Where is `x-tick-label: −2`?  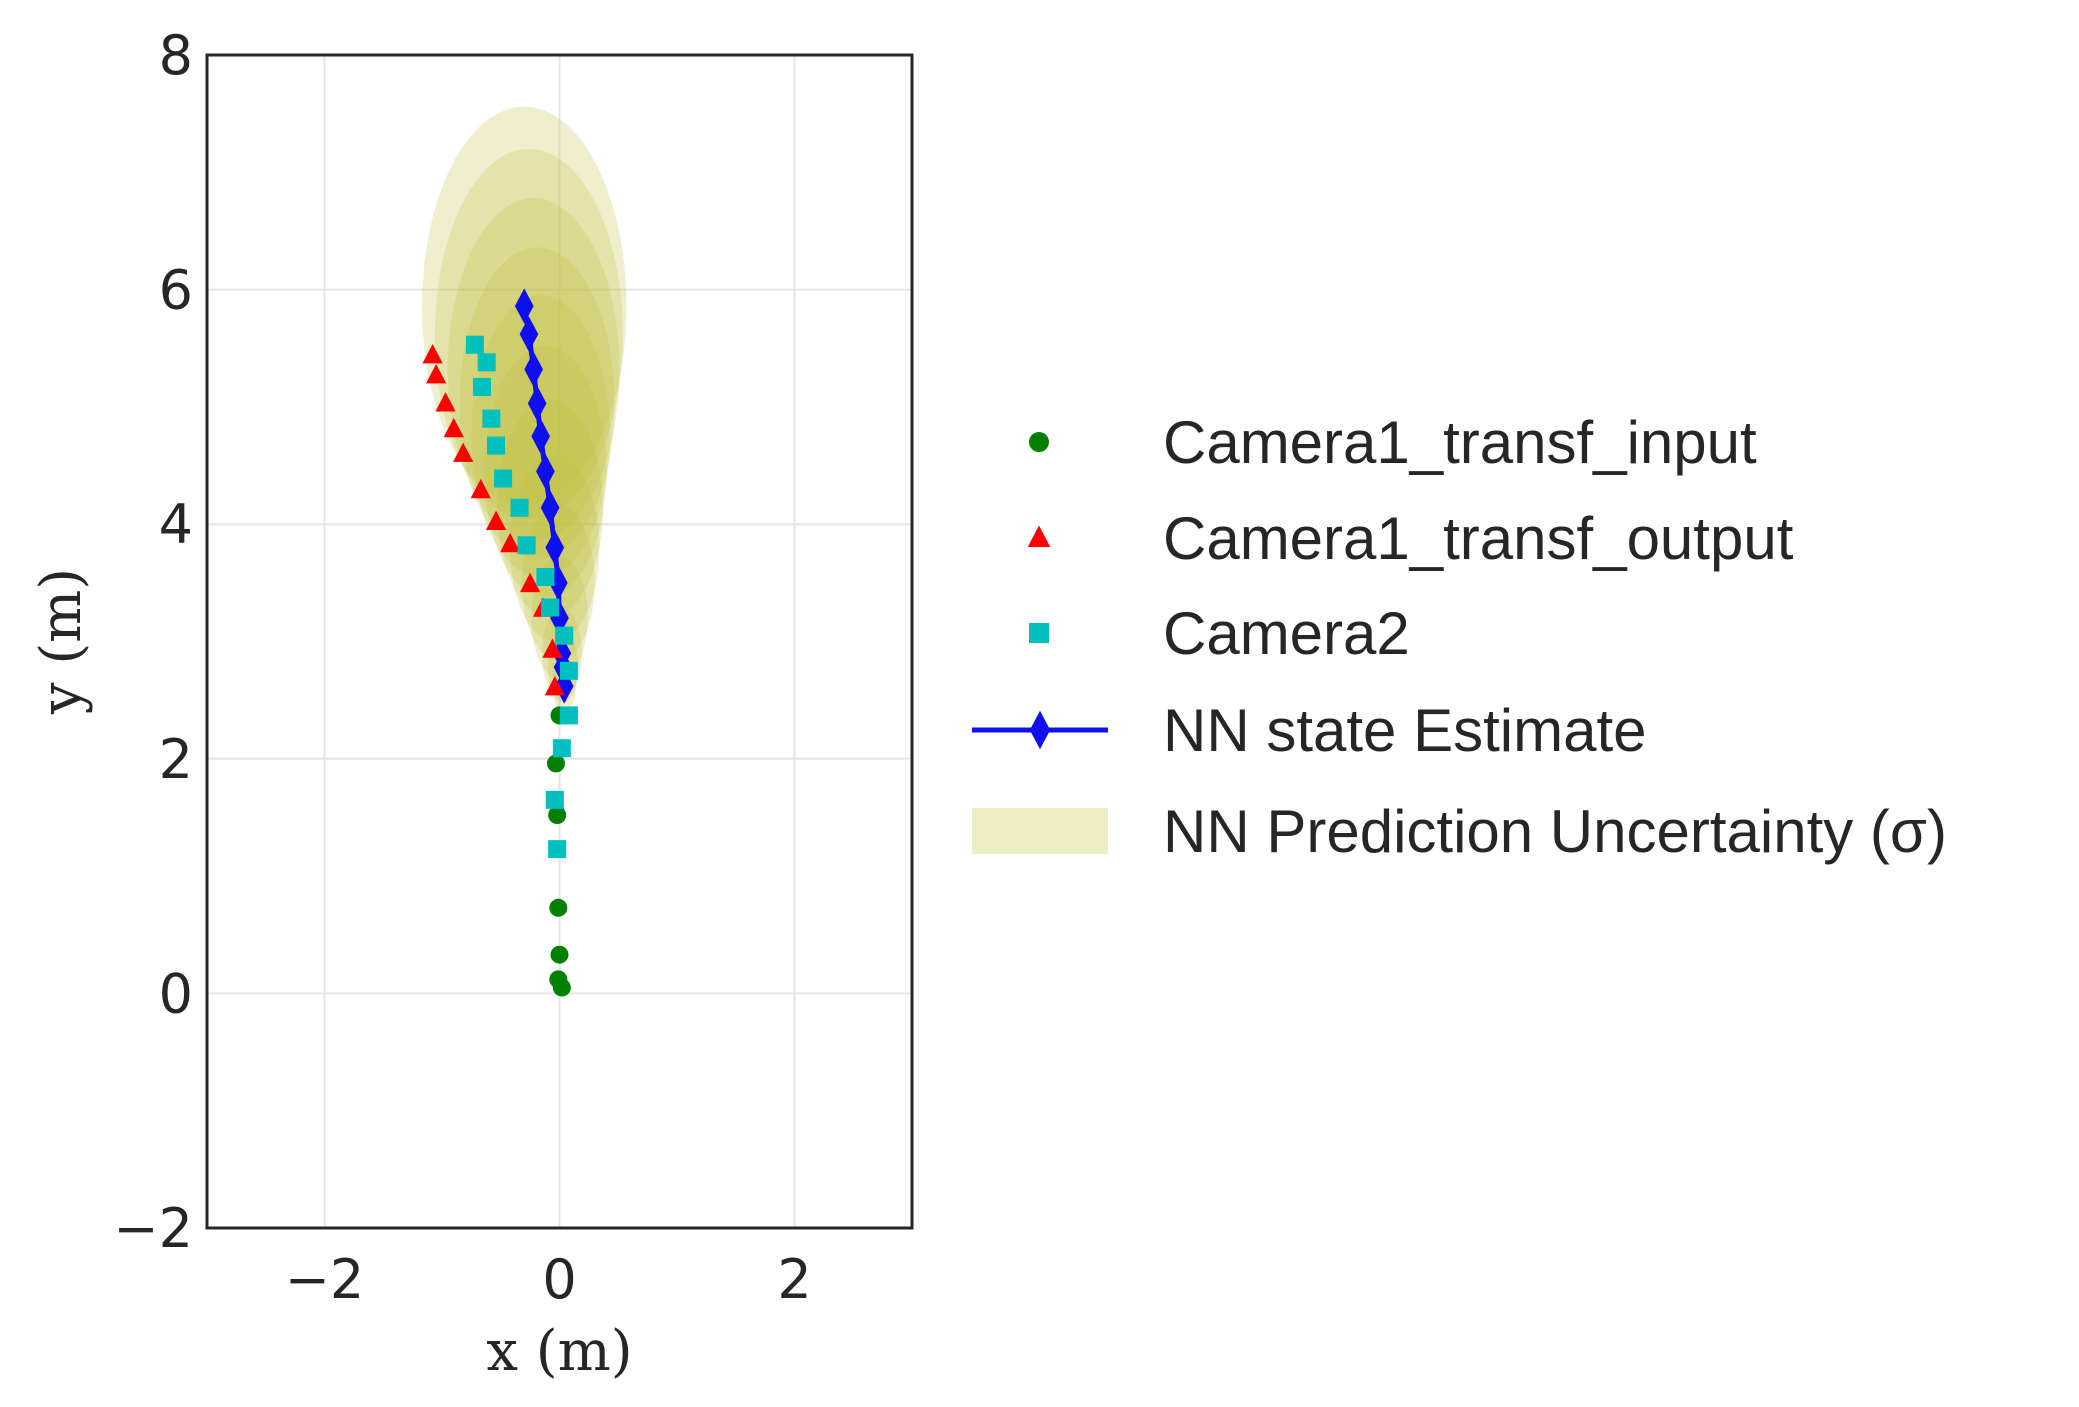
x-tick-label: −2 is located at coordinates (325, 1279).